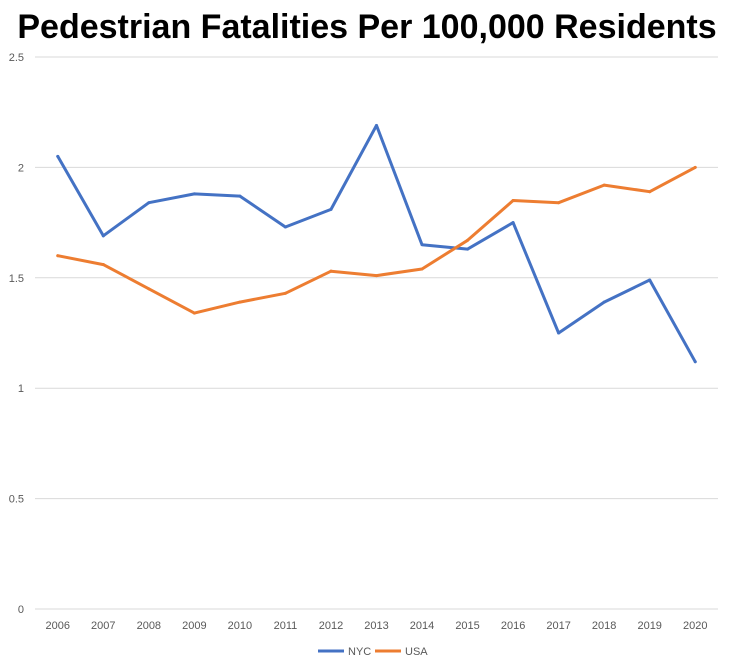 Image resolution: width=735 pixels, height=672 pixels. I want to click on x-tick-label: 2007, so click(103, 626).